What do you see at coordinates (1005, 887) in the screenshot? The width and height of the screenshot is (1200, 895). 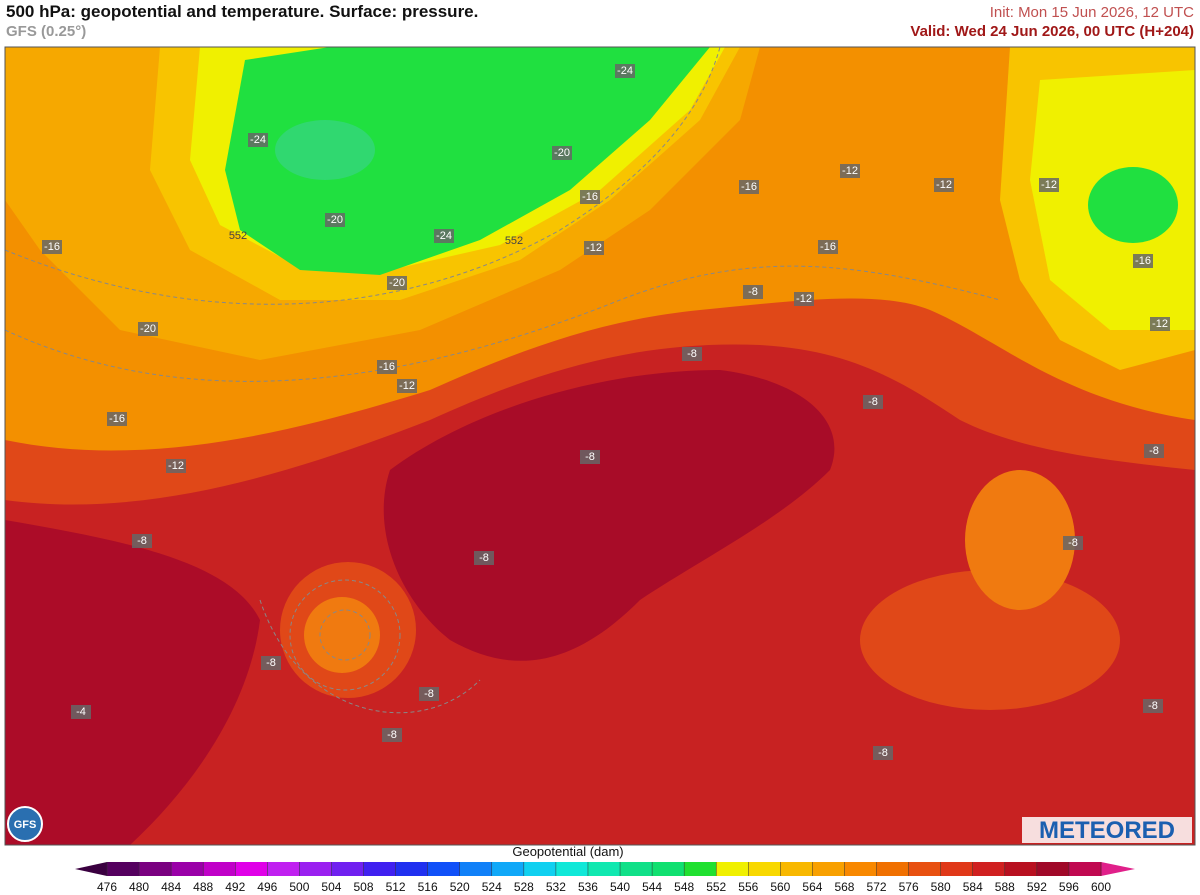 I see `colorbar-tick-label: 588` at bounding box center [1005, 887].